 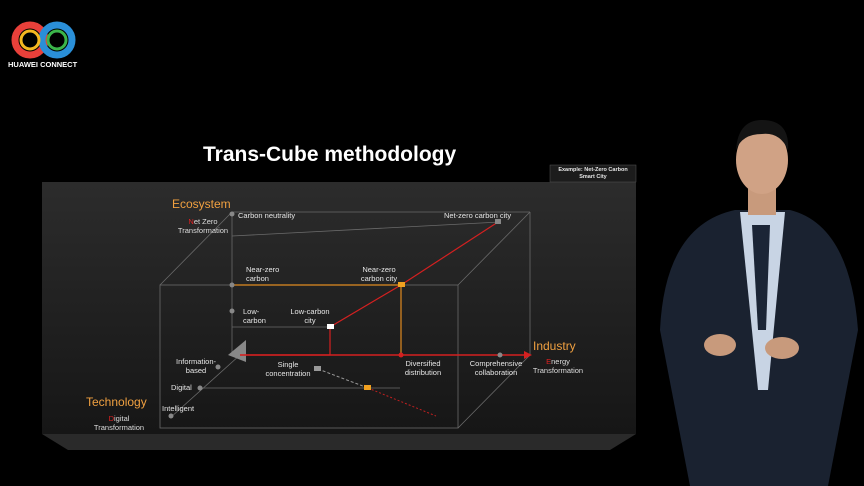 I want to click on node-label: Carbon neutrality, so click(x=267, y=215).